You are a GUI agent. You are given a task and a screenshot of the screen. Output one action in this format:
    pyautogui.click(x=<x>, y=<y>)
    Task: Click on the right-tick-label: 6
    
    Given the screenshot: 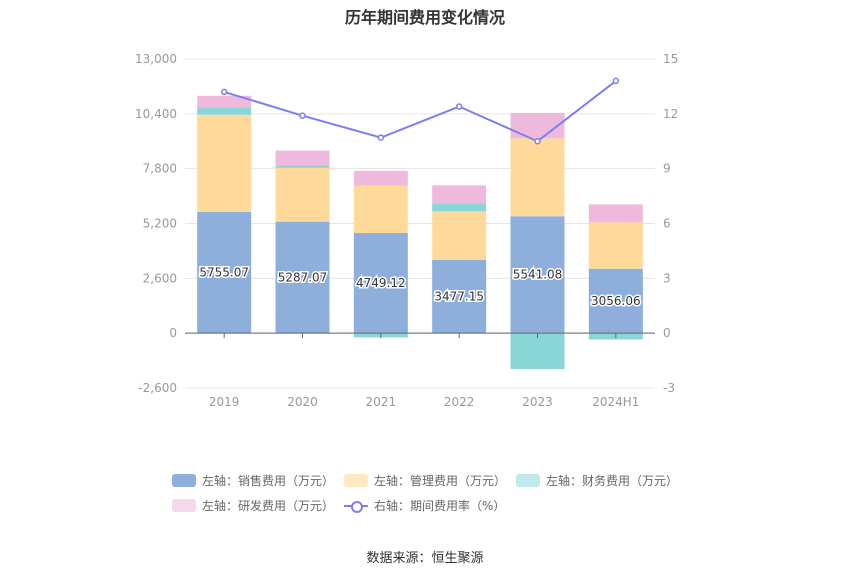 What is the action you would take?
    pyautogui.click(x=667, y=224)
    